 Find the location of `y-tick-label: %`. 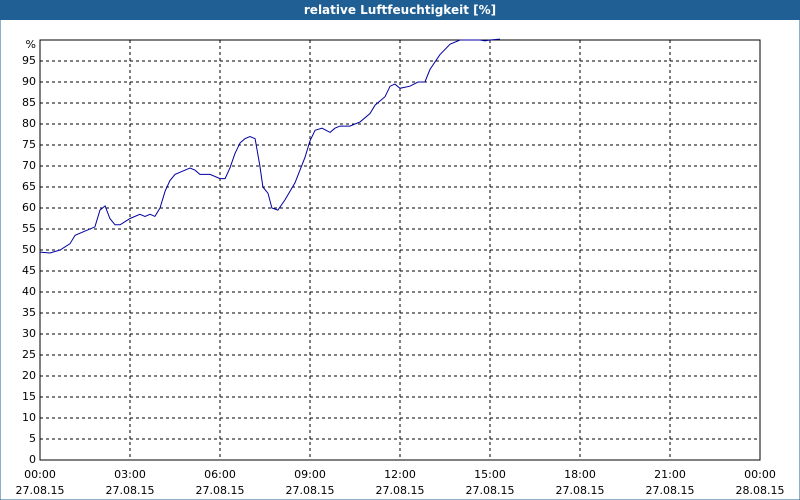

y-tick-label: % is located at coordinates (31, 44).